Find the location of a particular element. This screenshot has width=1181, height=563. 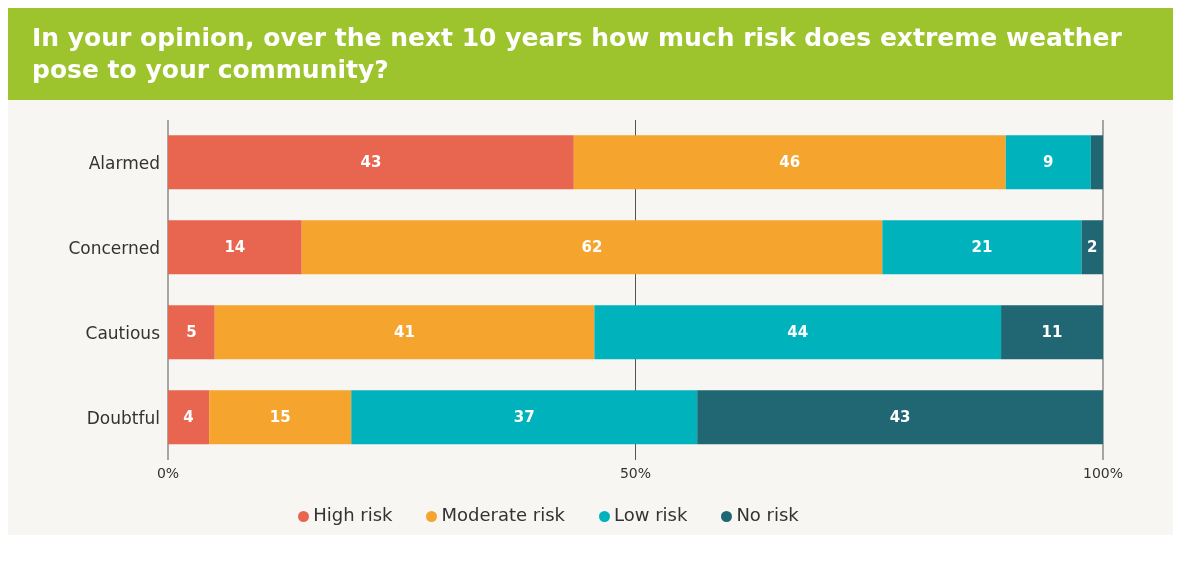

data-label: 15 is located at coordinates (280, 417).